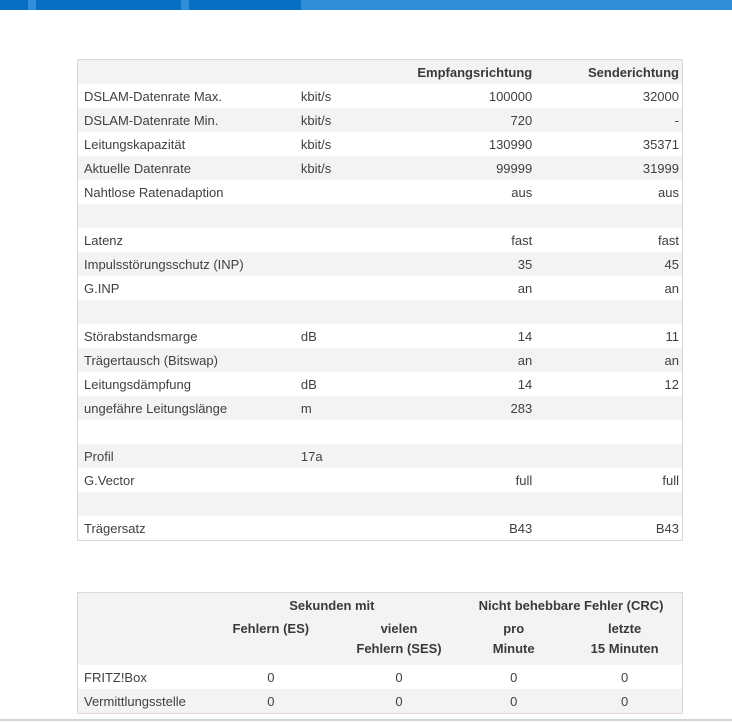  I want to click on cell-tx: 11, so click(672, 336).